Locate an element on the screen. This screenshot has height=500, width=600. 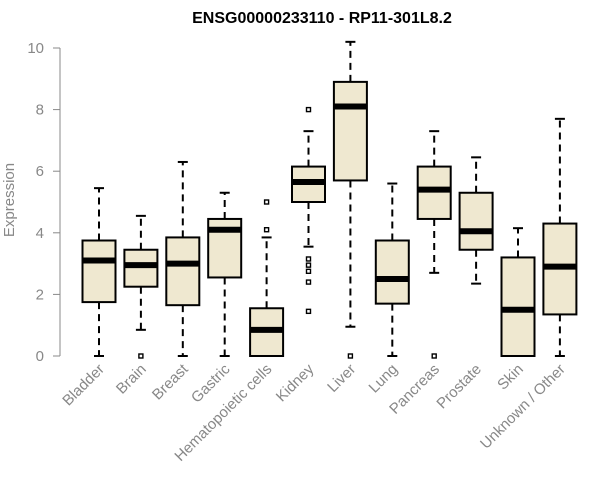
box-pancreas is located at coordinates (434, 244).